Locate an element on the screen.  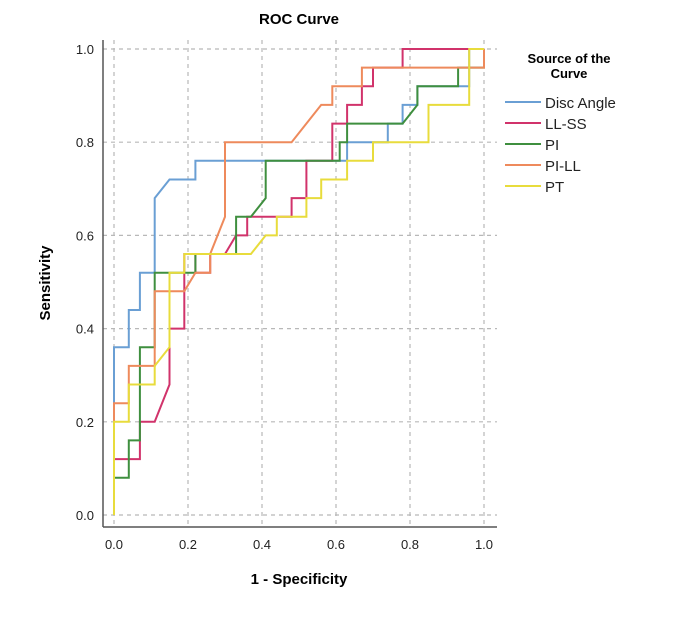
legend-label: LL-SS is located at coordinates (566, 124).